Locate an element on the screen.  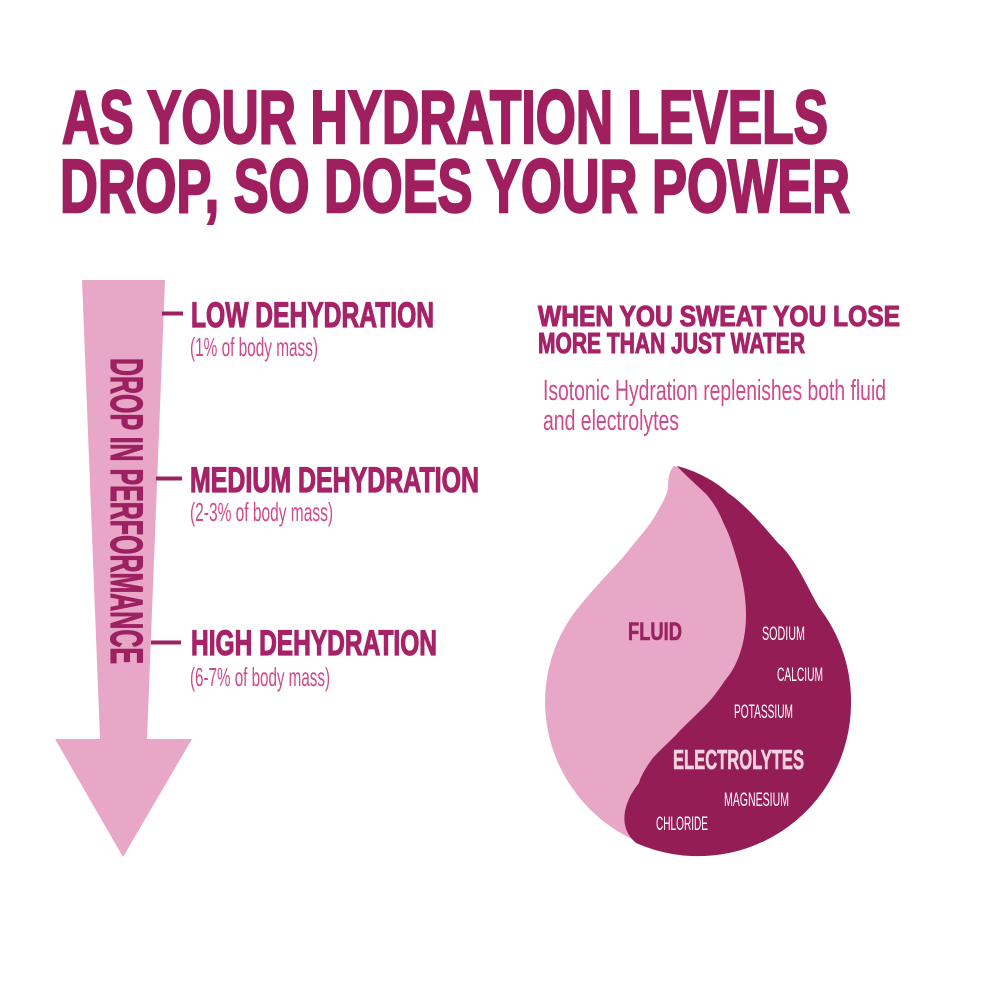
svg-text: POTASSIUM is located at coordinates (763, 712).